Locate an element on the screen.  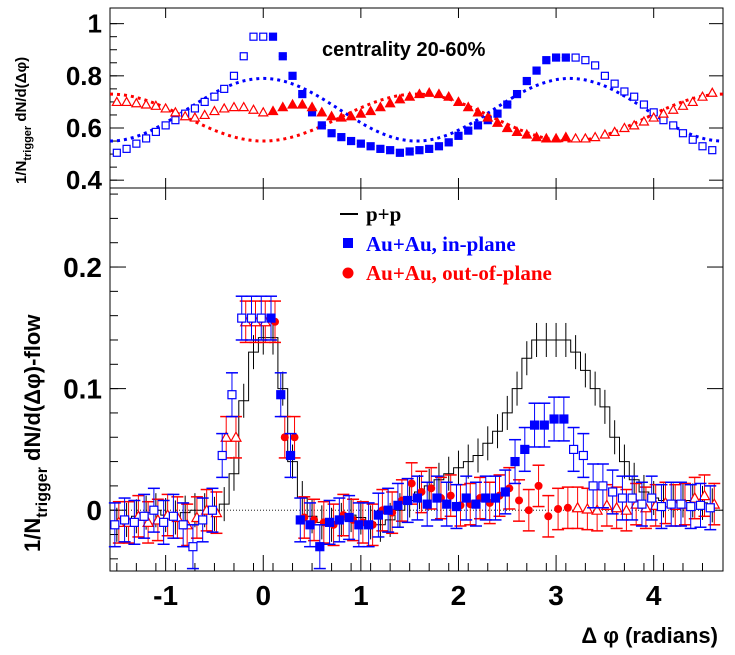
legend: p+p Au+Au, in-plane Au+Au, out-of-plane is located at coordinates (446, 243).